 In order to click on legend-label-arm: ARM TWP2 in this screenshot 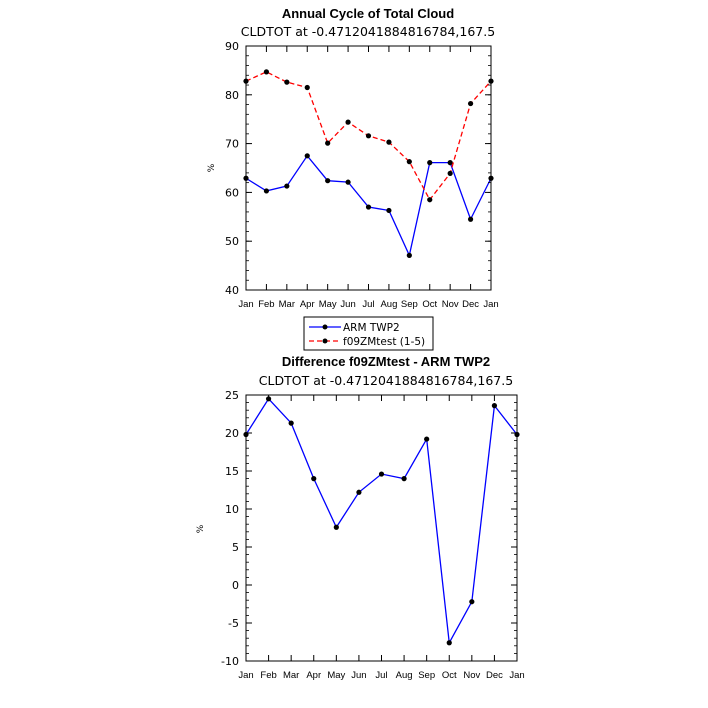, I will do `click(371, 328)`.